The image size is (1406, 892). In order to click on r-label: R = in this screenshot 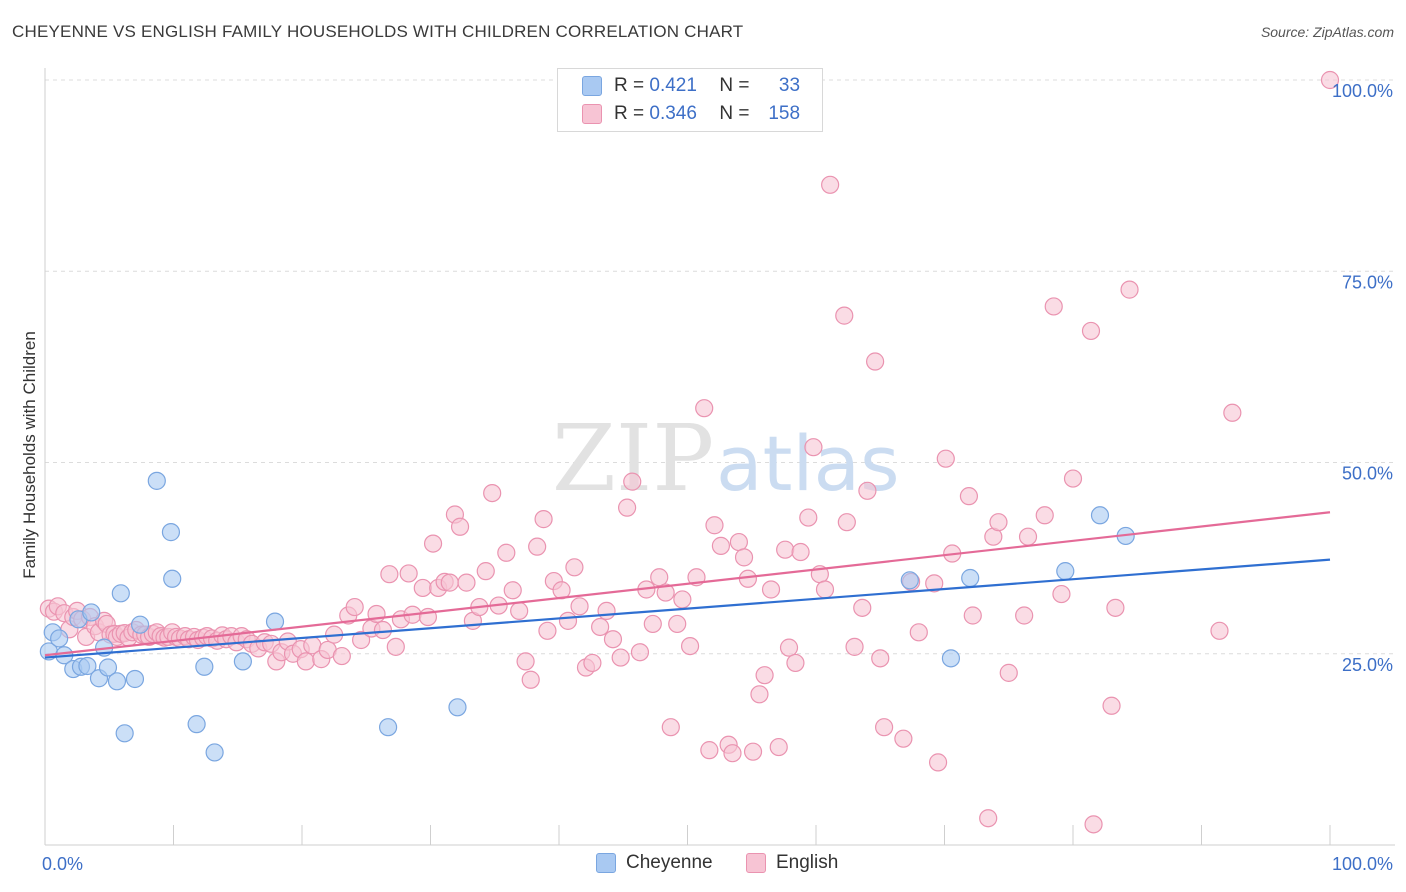, I will do `click(629, 85)`.